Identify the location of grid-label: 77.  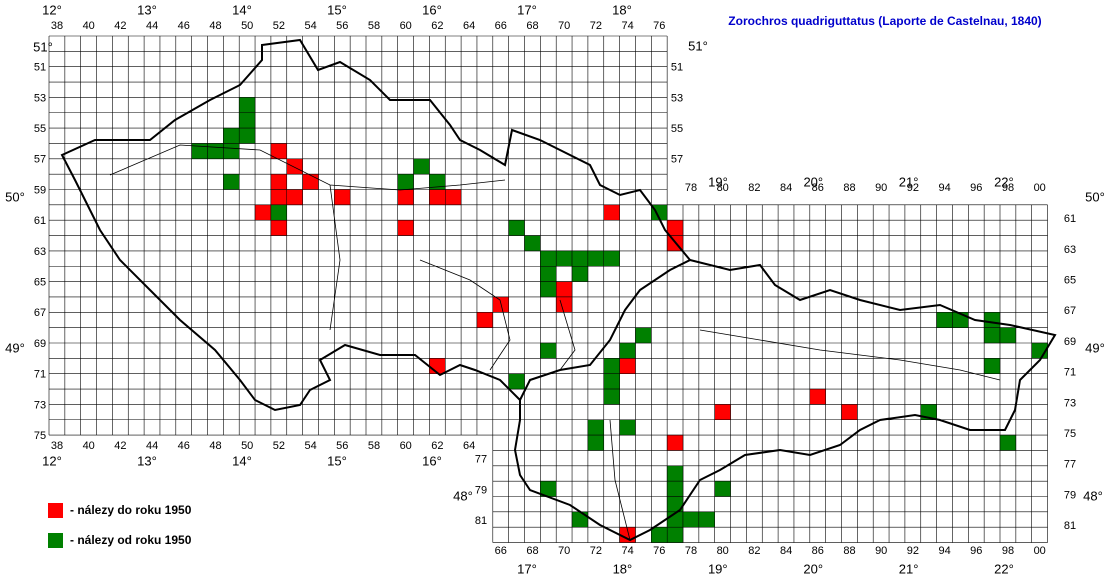
(481, 460).